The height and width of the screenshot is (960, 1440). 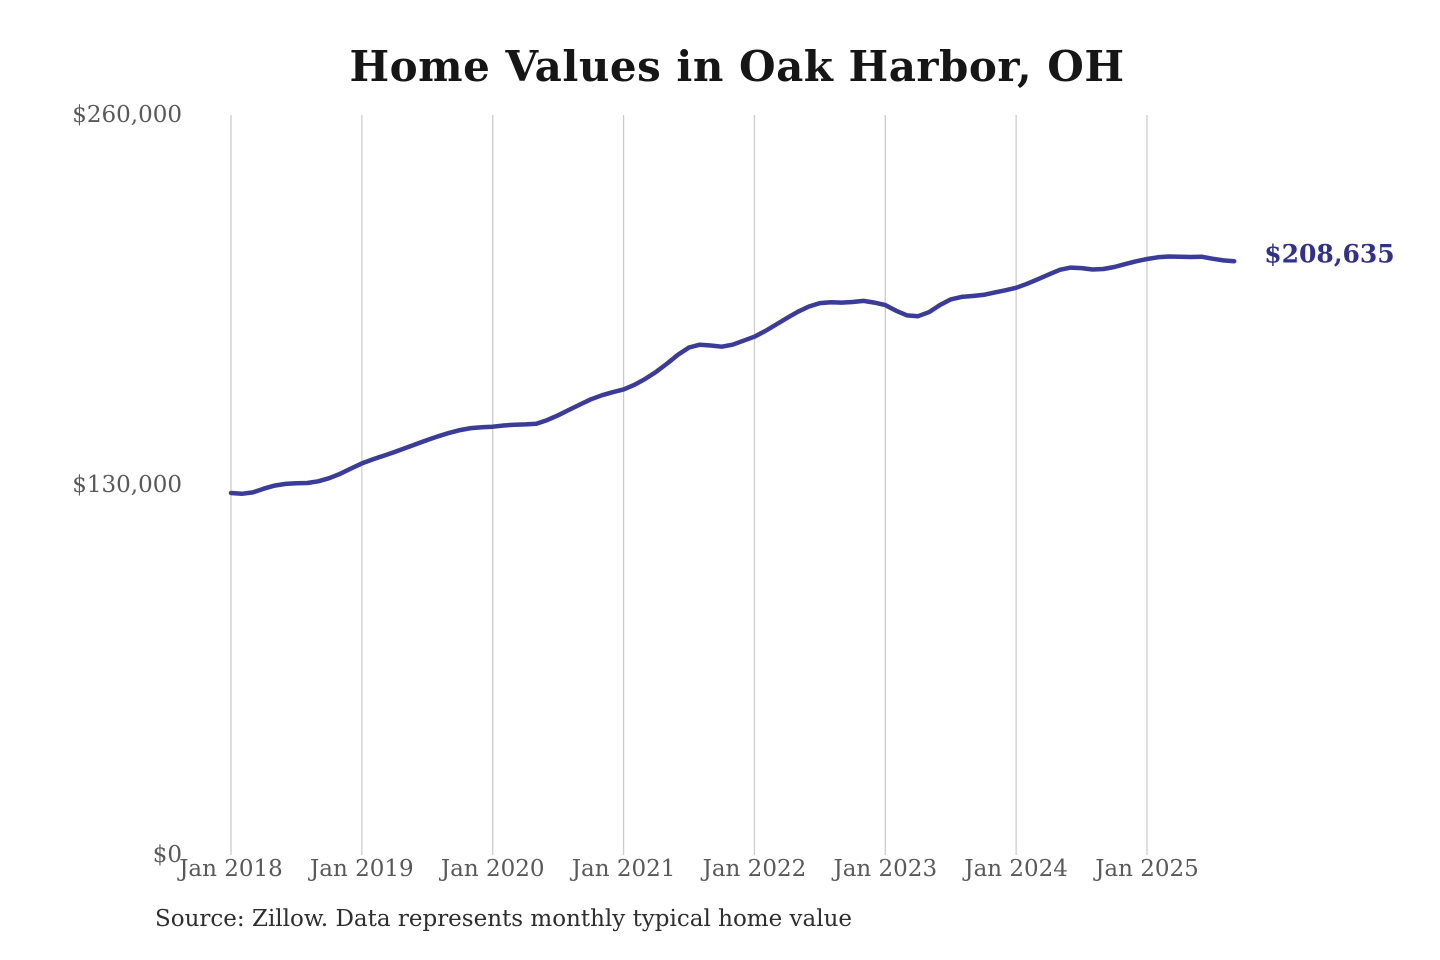 What do you see at coordinates (737, 66) in the screenshot?
I see `chart-title: Home Values in Oak Harbor, OH` at bounding box center [737, 66].